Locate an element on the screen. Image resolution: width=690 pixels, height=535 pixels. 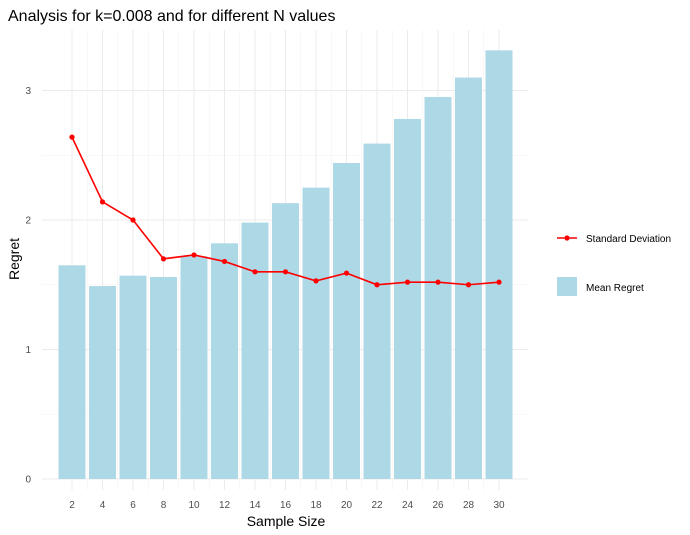
legend-label-mean-regret: Mean Regret is located at coordinates (615, 288).